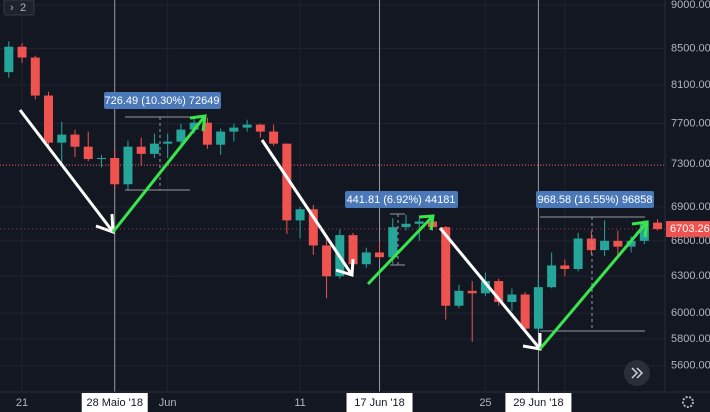  I want to click on last-price-label: 6703.26, so click(690, 229).